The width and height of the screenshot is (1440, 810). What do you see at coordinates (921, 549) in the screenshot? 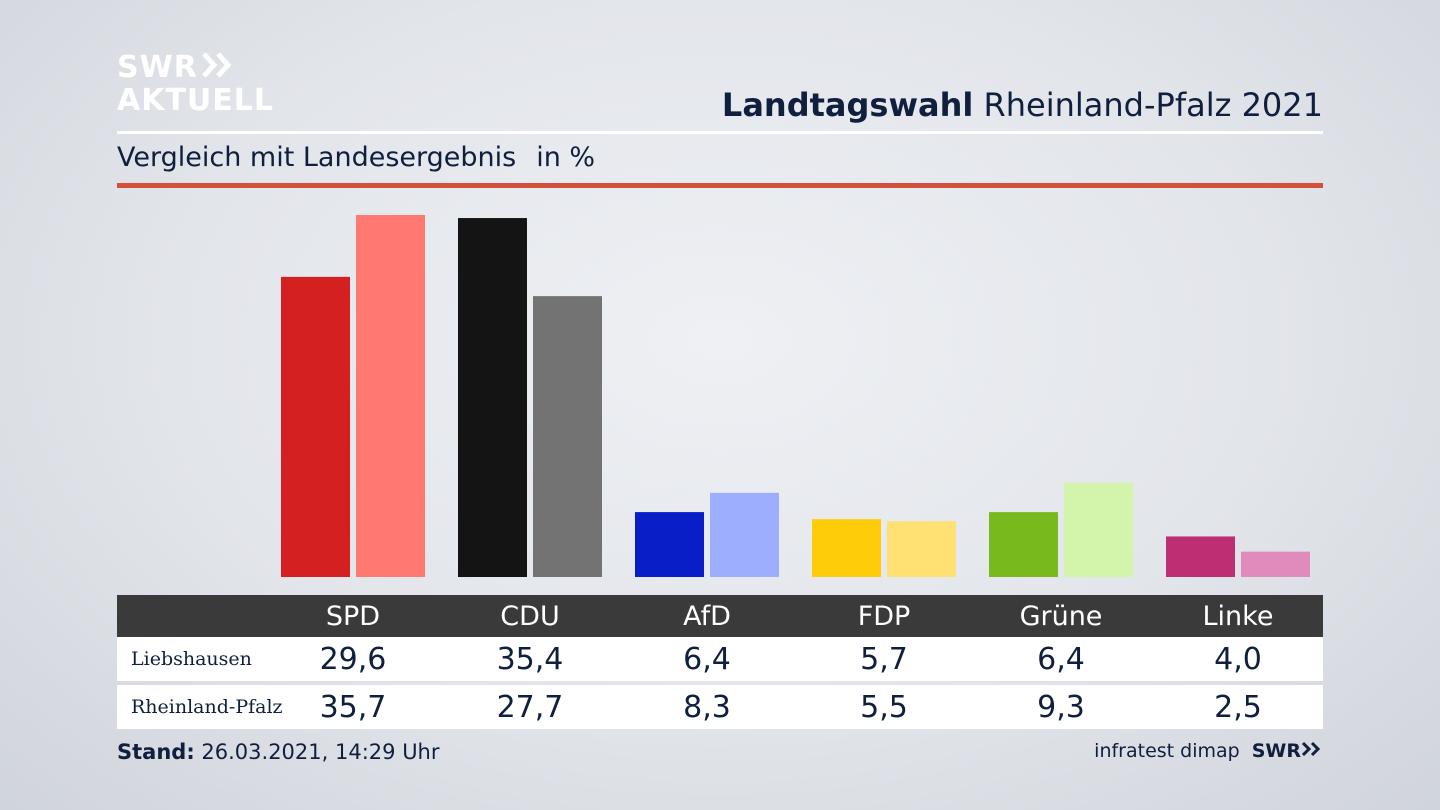
I see `bar-fdp-rheinland-pfalz` at bounding box center [921, 549].